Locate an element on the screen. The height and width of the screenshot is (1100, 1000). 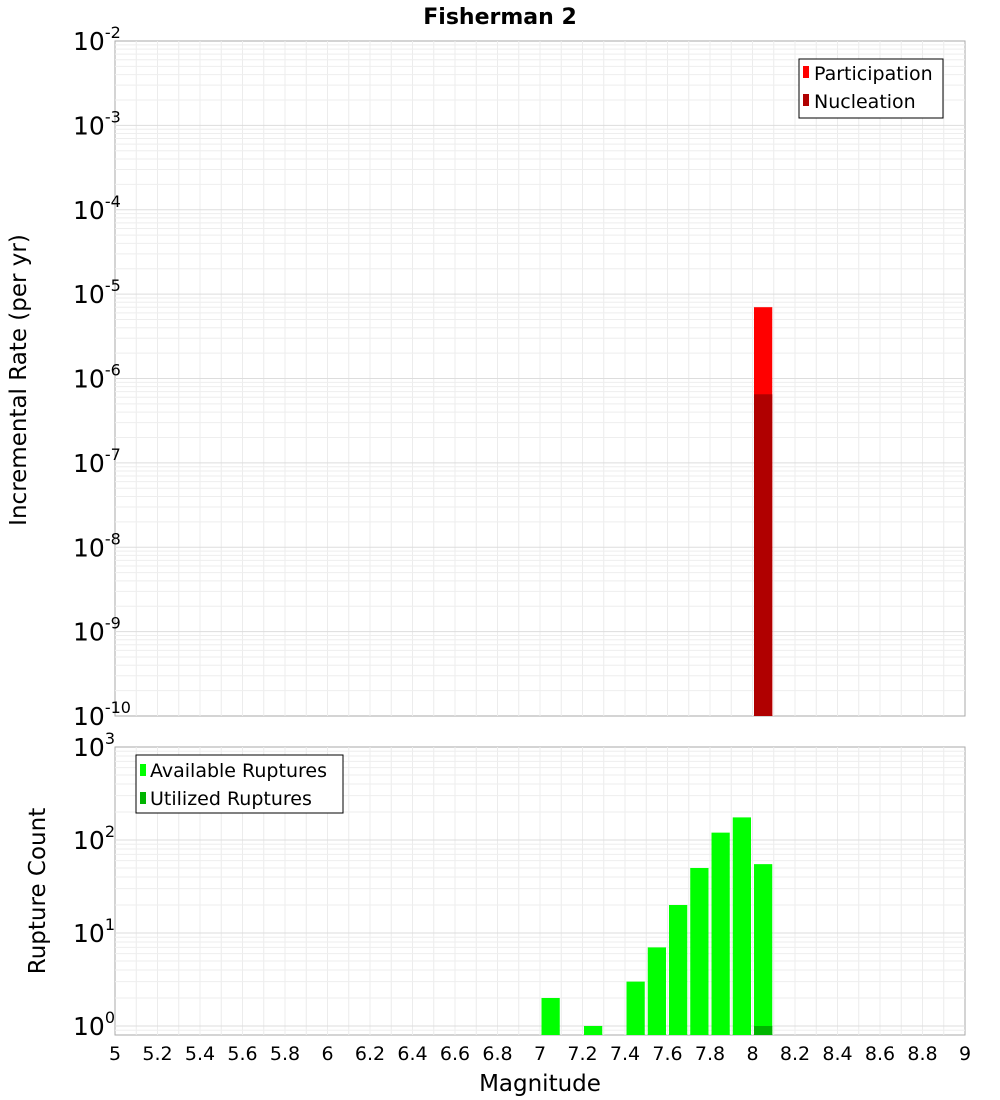
x-tick-label: 6.8 is located at coordinates (497, 1054).